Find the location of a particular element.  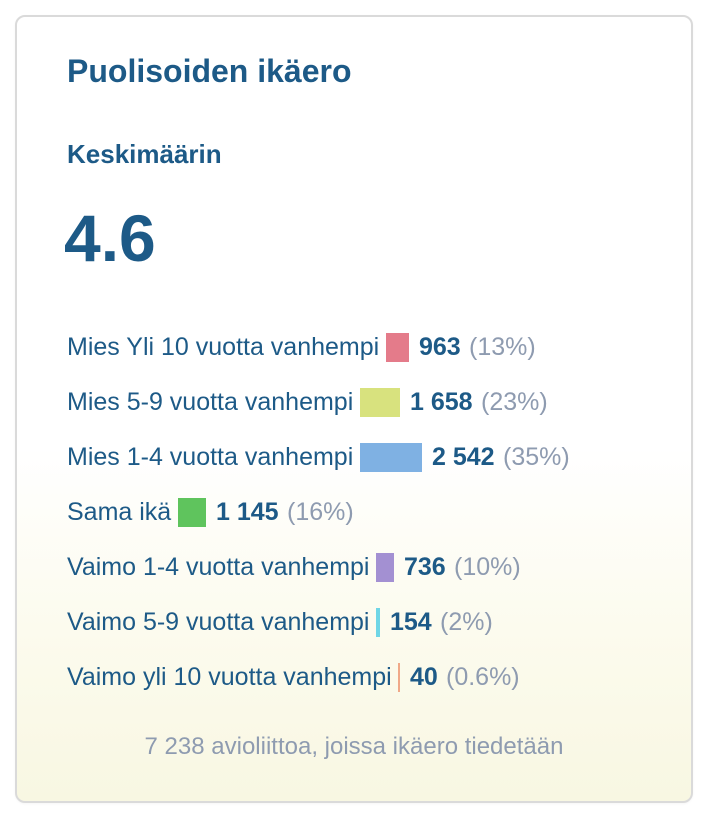

chart-category-label: Vaimo 5-9 vuotta vanhempi is located at coordinates (218, 622).